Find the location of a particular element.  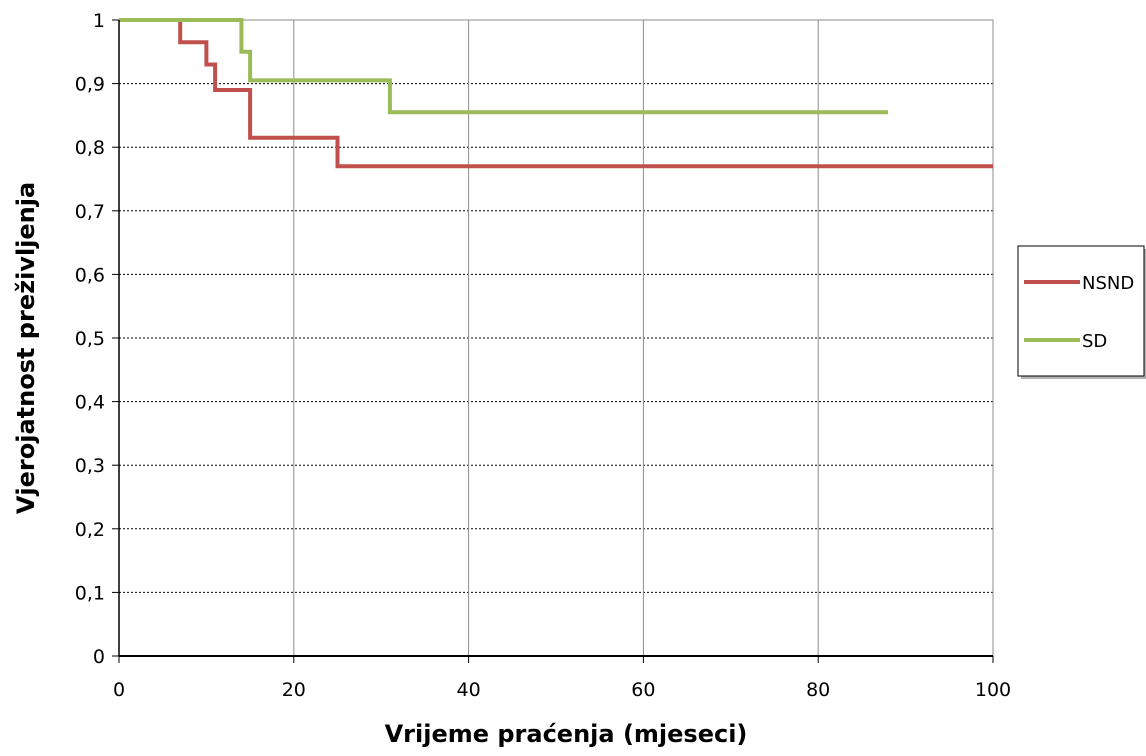

x-tick-label: 0 is located at coordinates (119, 690).